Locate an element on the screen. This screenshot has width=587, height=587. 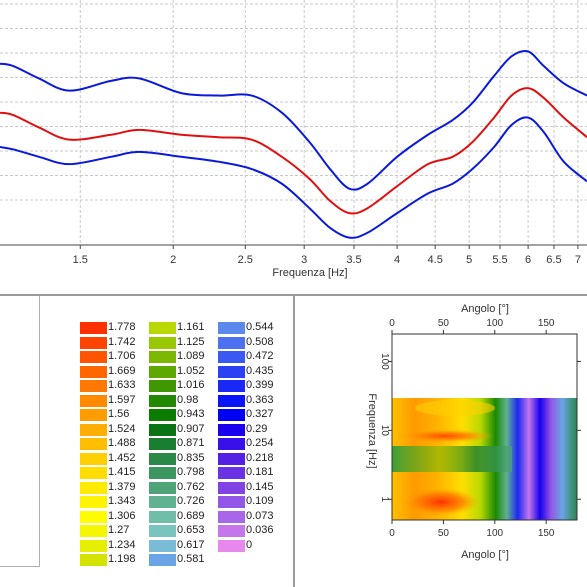
legend-label: 0 is located at coordinates (249, 544).